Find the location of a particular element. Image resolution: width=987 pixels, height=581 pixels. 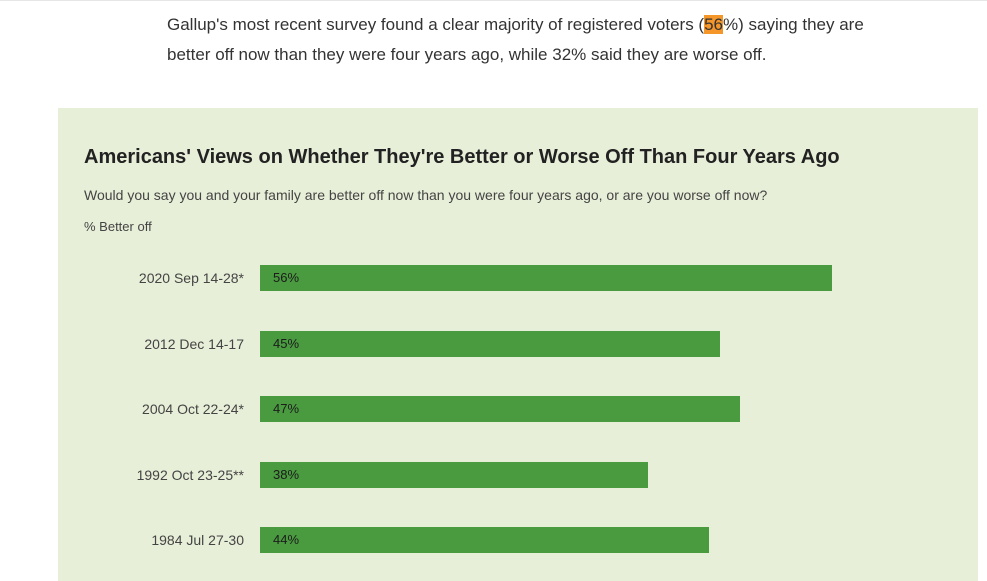

bar-value-label: 47% is located at coordinates (286, 408).